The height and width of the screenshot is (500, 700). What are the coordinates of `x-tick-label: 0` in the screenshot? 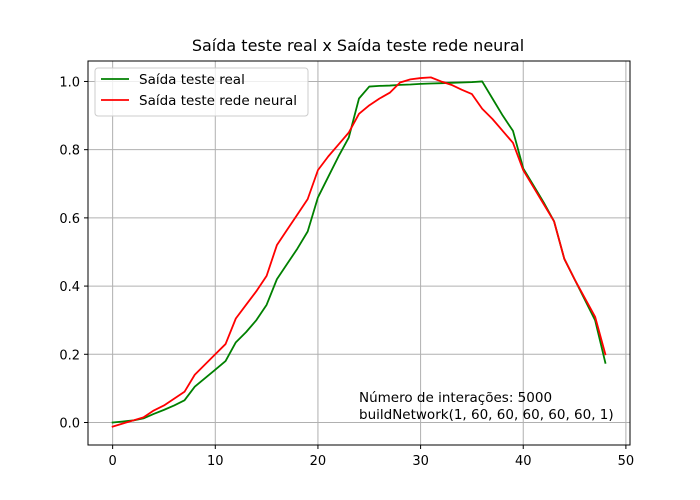 It's located at (112, 461).